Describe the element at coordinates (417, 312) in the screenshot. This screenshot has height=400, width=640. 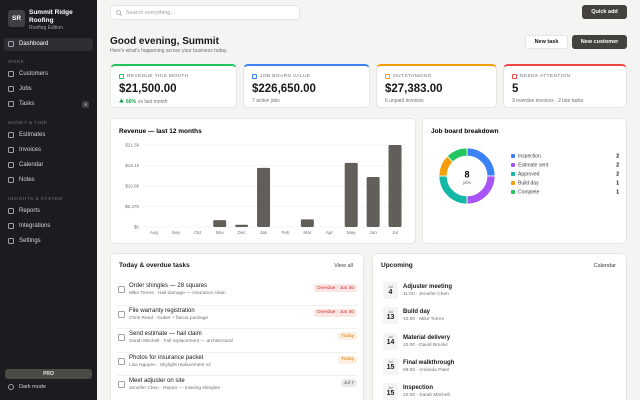
I see `event-title: Build day` at that location.